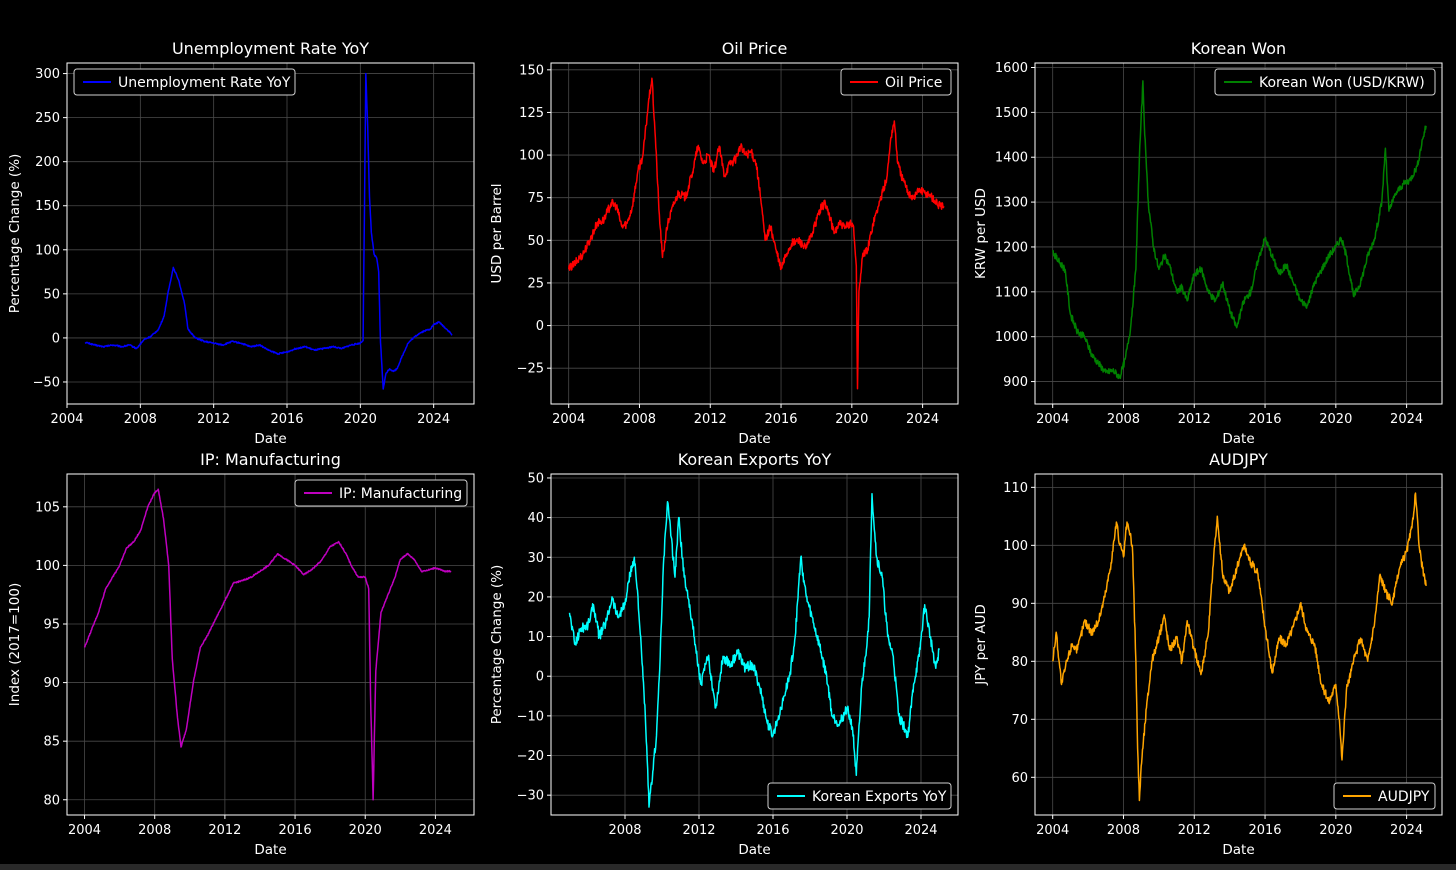 The width and height of the screenshot is (1456, 870). I want to click on legend-label: Unemployment Rate YoY, so click(204, 83).